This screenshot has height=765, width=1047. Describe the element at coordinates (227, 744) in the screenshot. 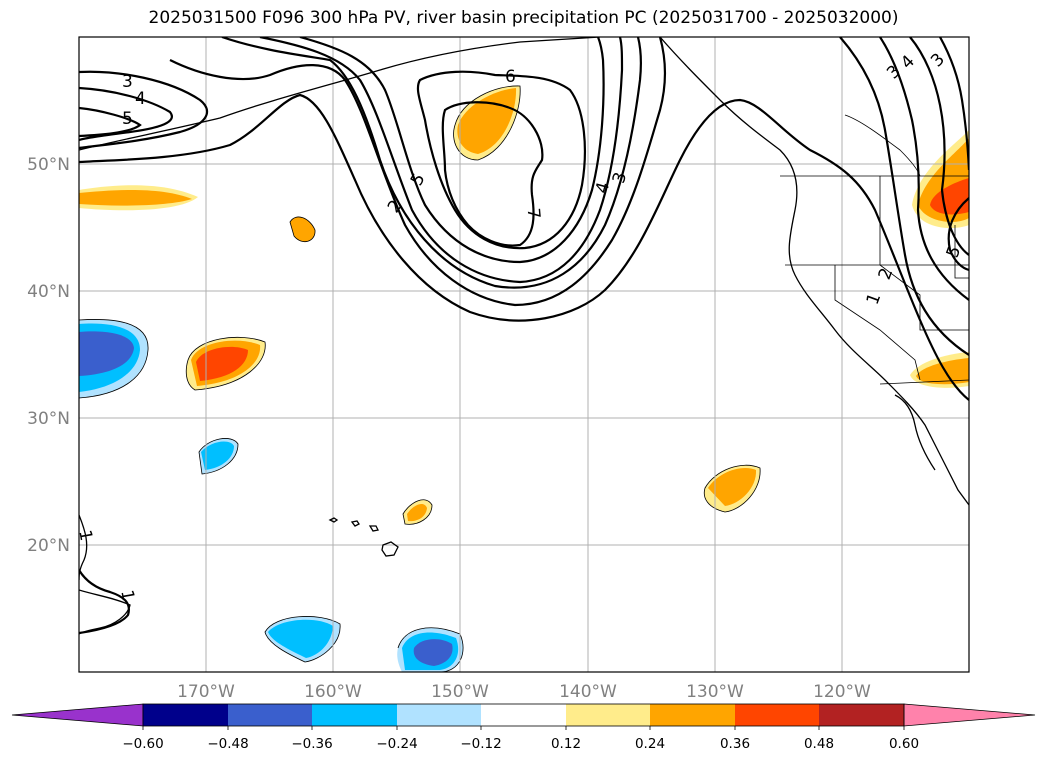

I see `colorbar-tick-label: −0.48` at that location.